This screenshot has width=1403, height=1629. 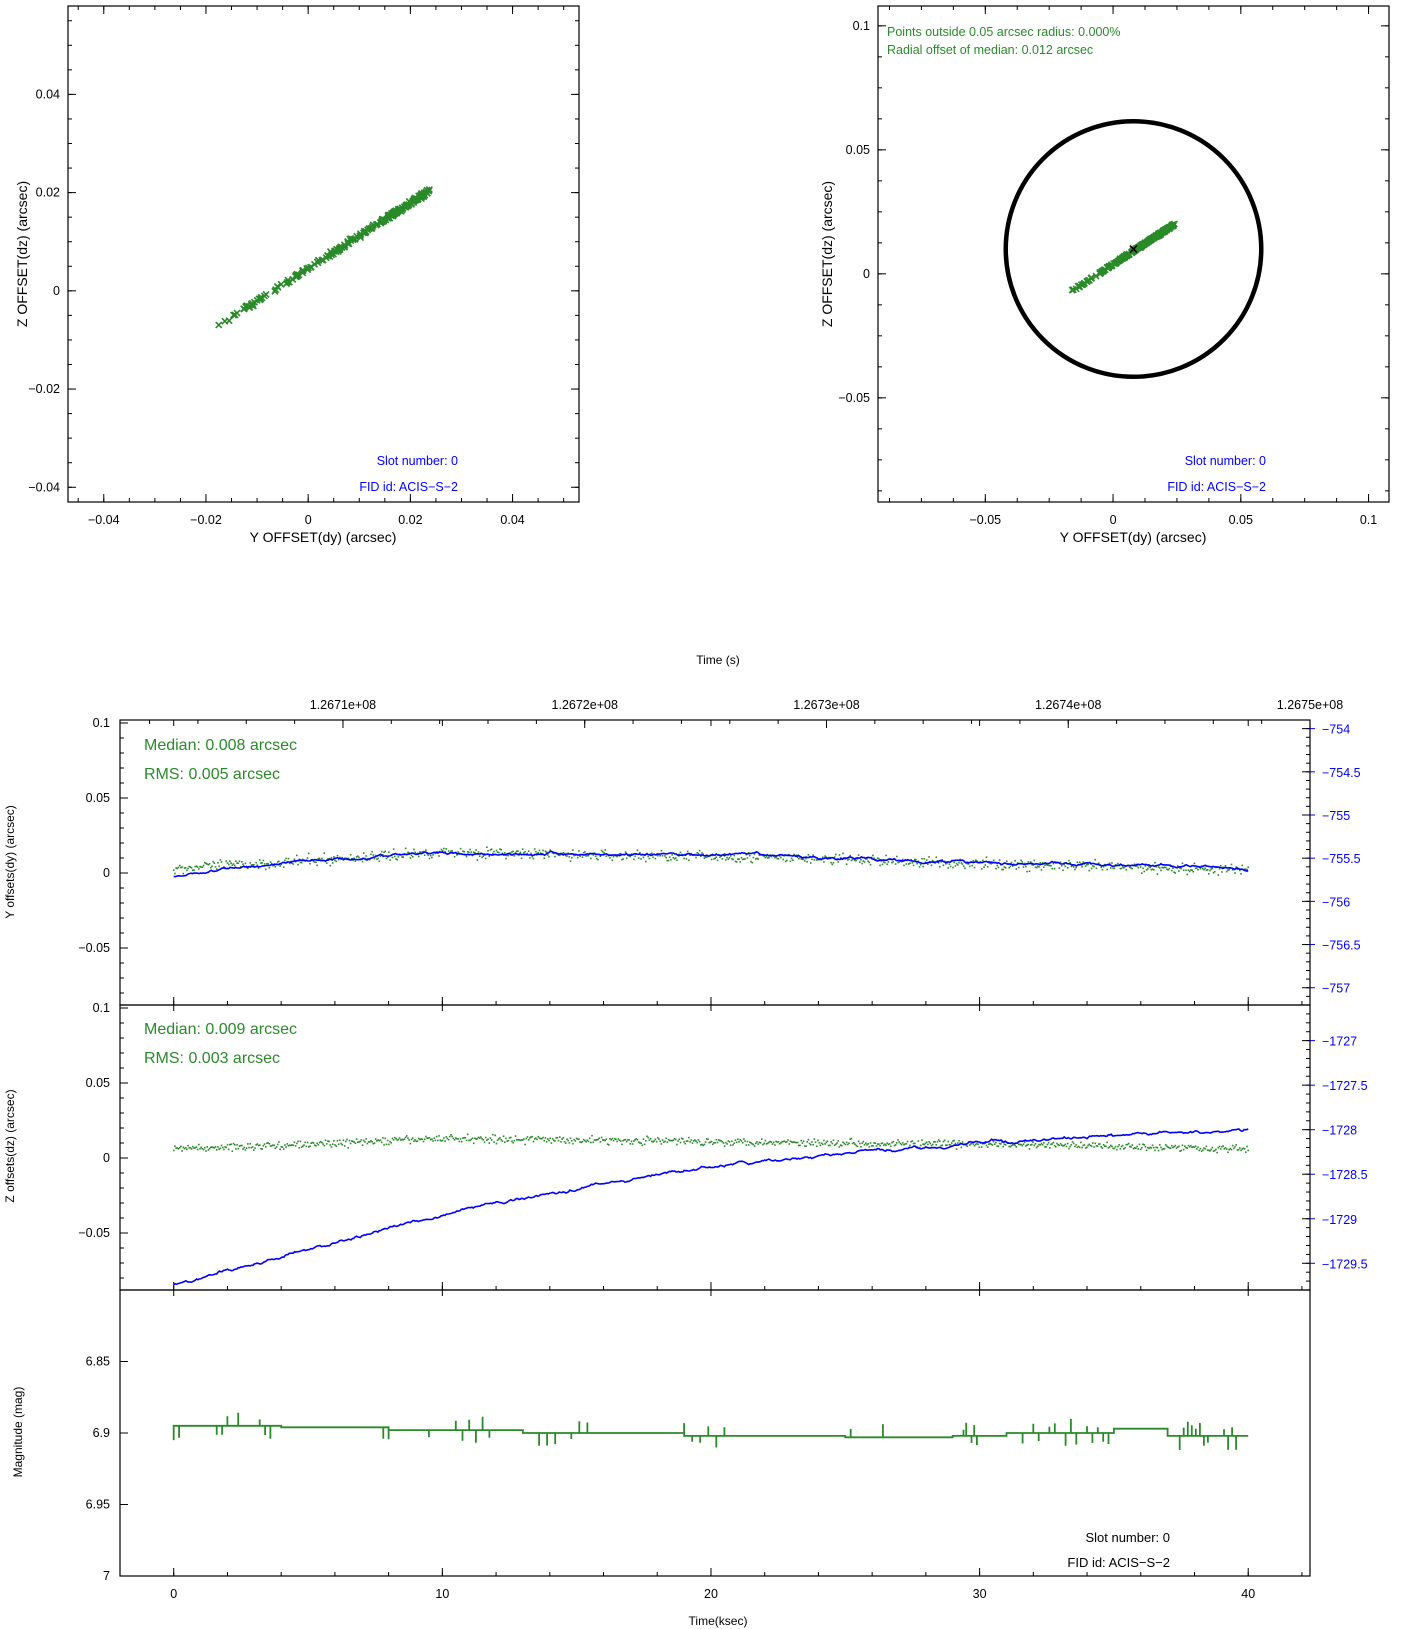 I want to click on right-tick-label: −754, so click(x=1336, y=730).